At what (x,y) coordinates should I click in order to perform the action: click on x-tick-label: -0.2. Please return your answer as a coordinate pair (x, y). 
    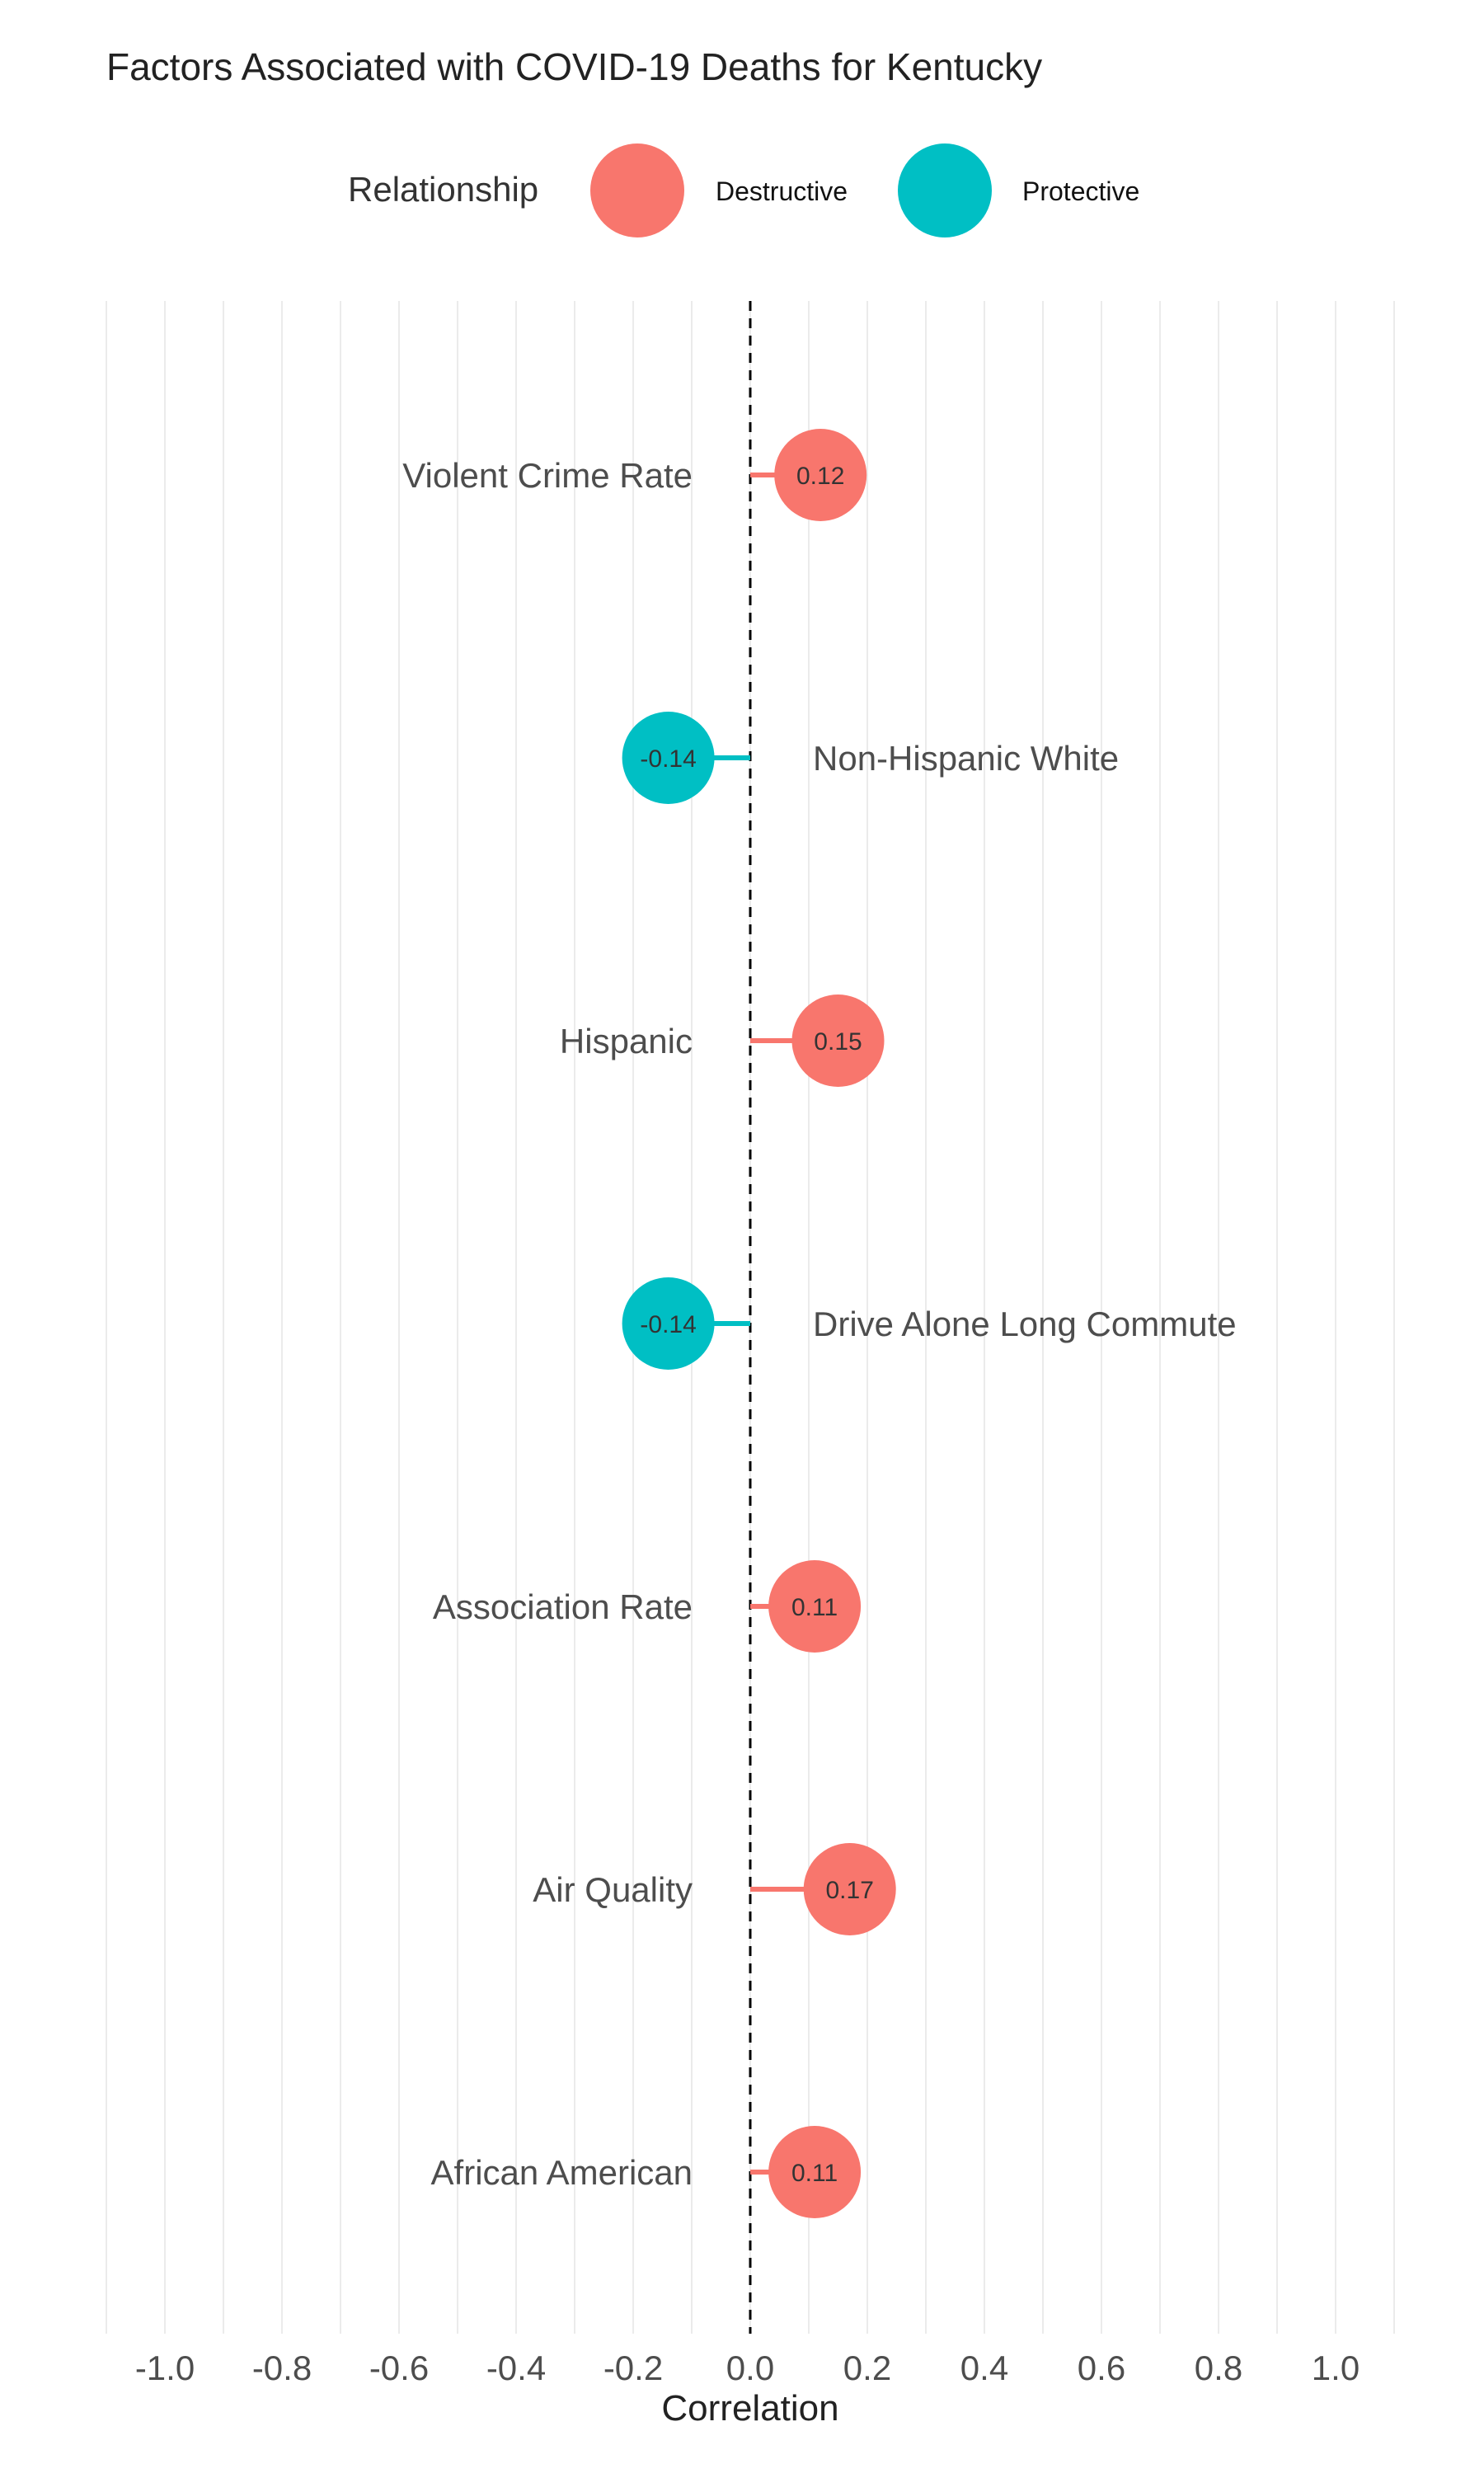
    Looking at the image, I should click on (633, 2368).